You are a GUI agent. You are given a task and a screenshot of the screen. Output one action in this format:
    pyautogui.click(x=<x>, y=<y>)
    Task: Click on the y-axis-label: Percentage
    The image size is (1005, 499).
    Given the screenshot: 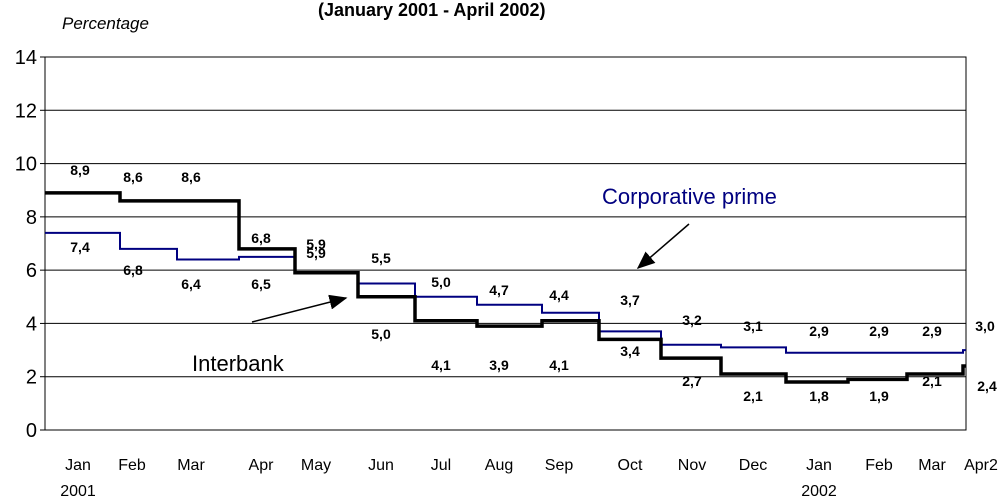 What is the action you would take?
    pyautogui.click(x=105, y=23)
    